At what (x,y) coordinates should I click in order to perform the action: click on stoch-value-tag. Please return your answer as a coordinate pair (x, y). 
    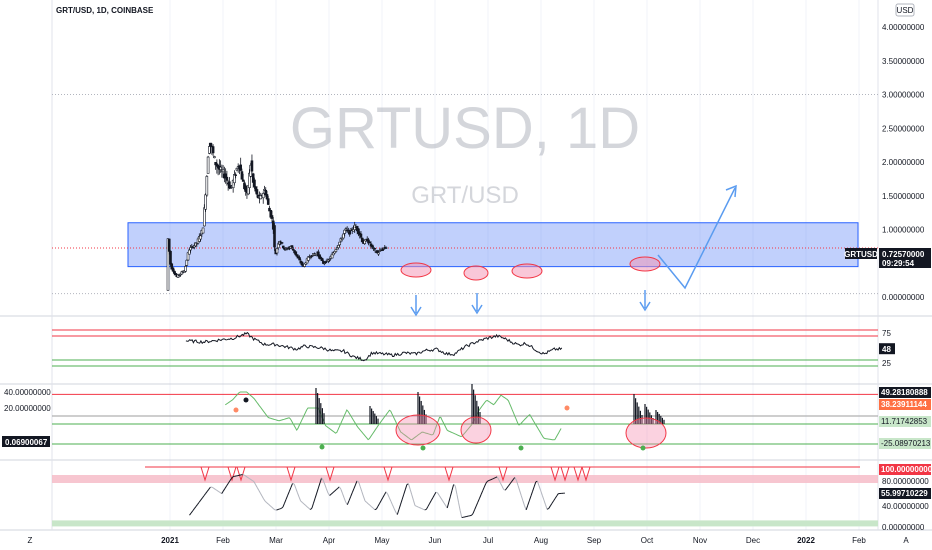
    Looking at the image, I should click on (905, 469).